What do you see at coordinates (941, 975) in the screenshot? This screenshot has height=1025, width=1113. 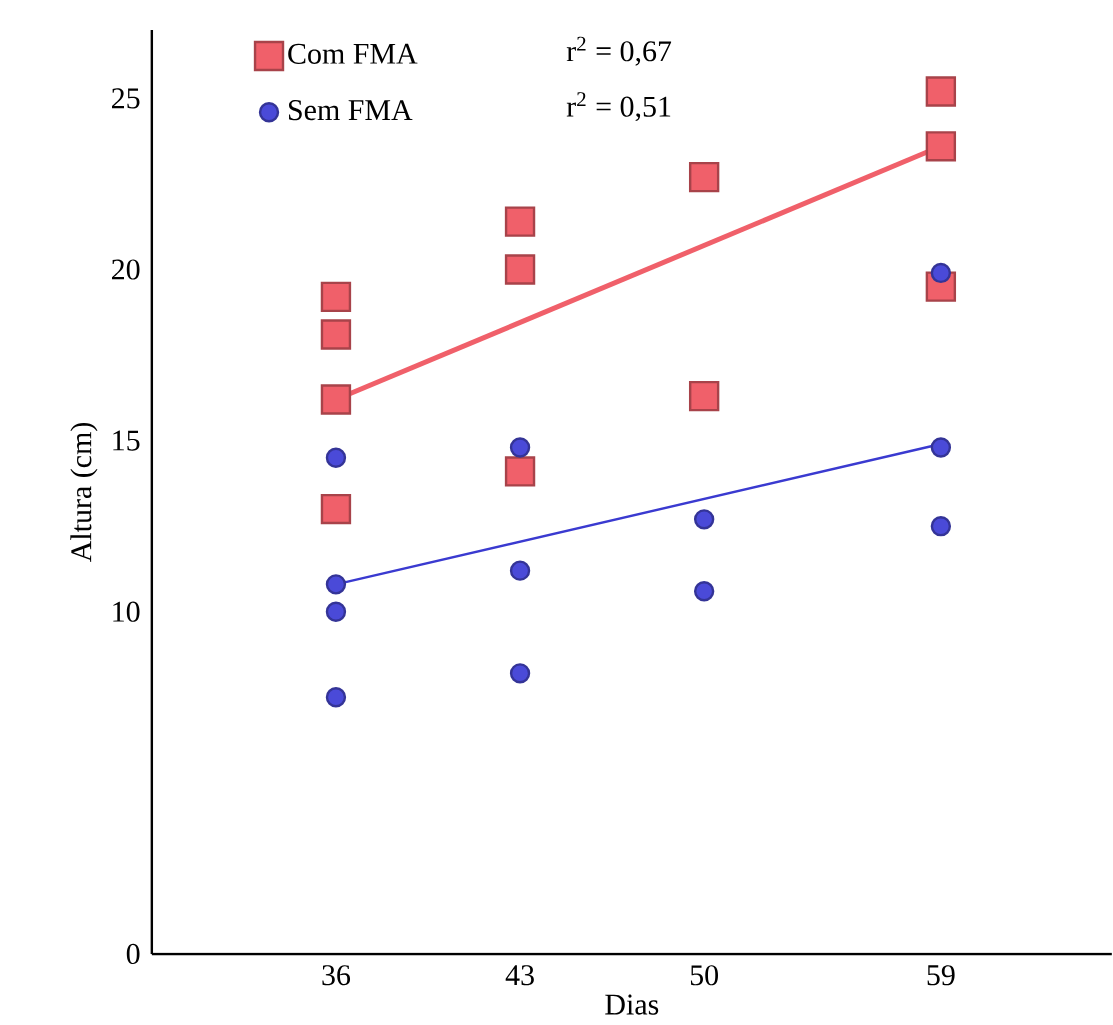 I see `x-tick-label: 59` at bounding box center [941, 975].